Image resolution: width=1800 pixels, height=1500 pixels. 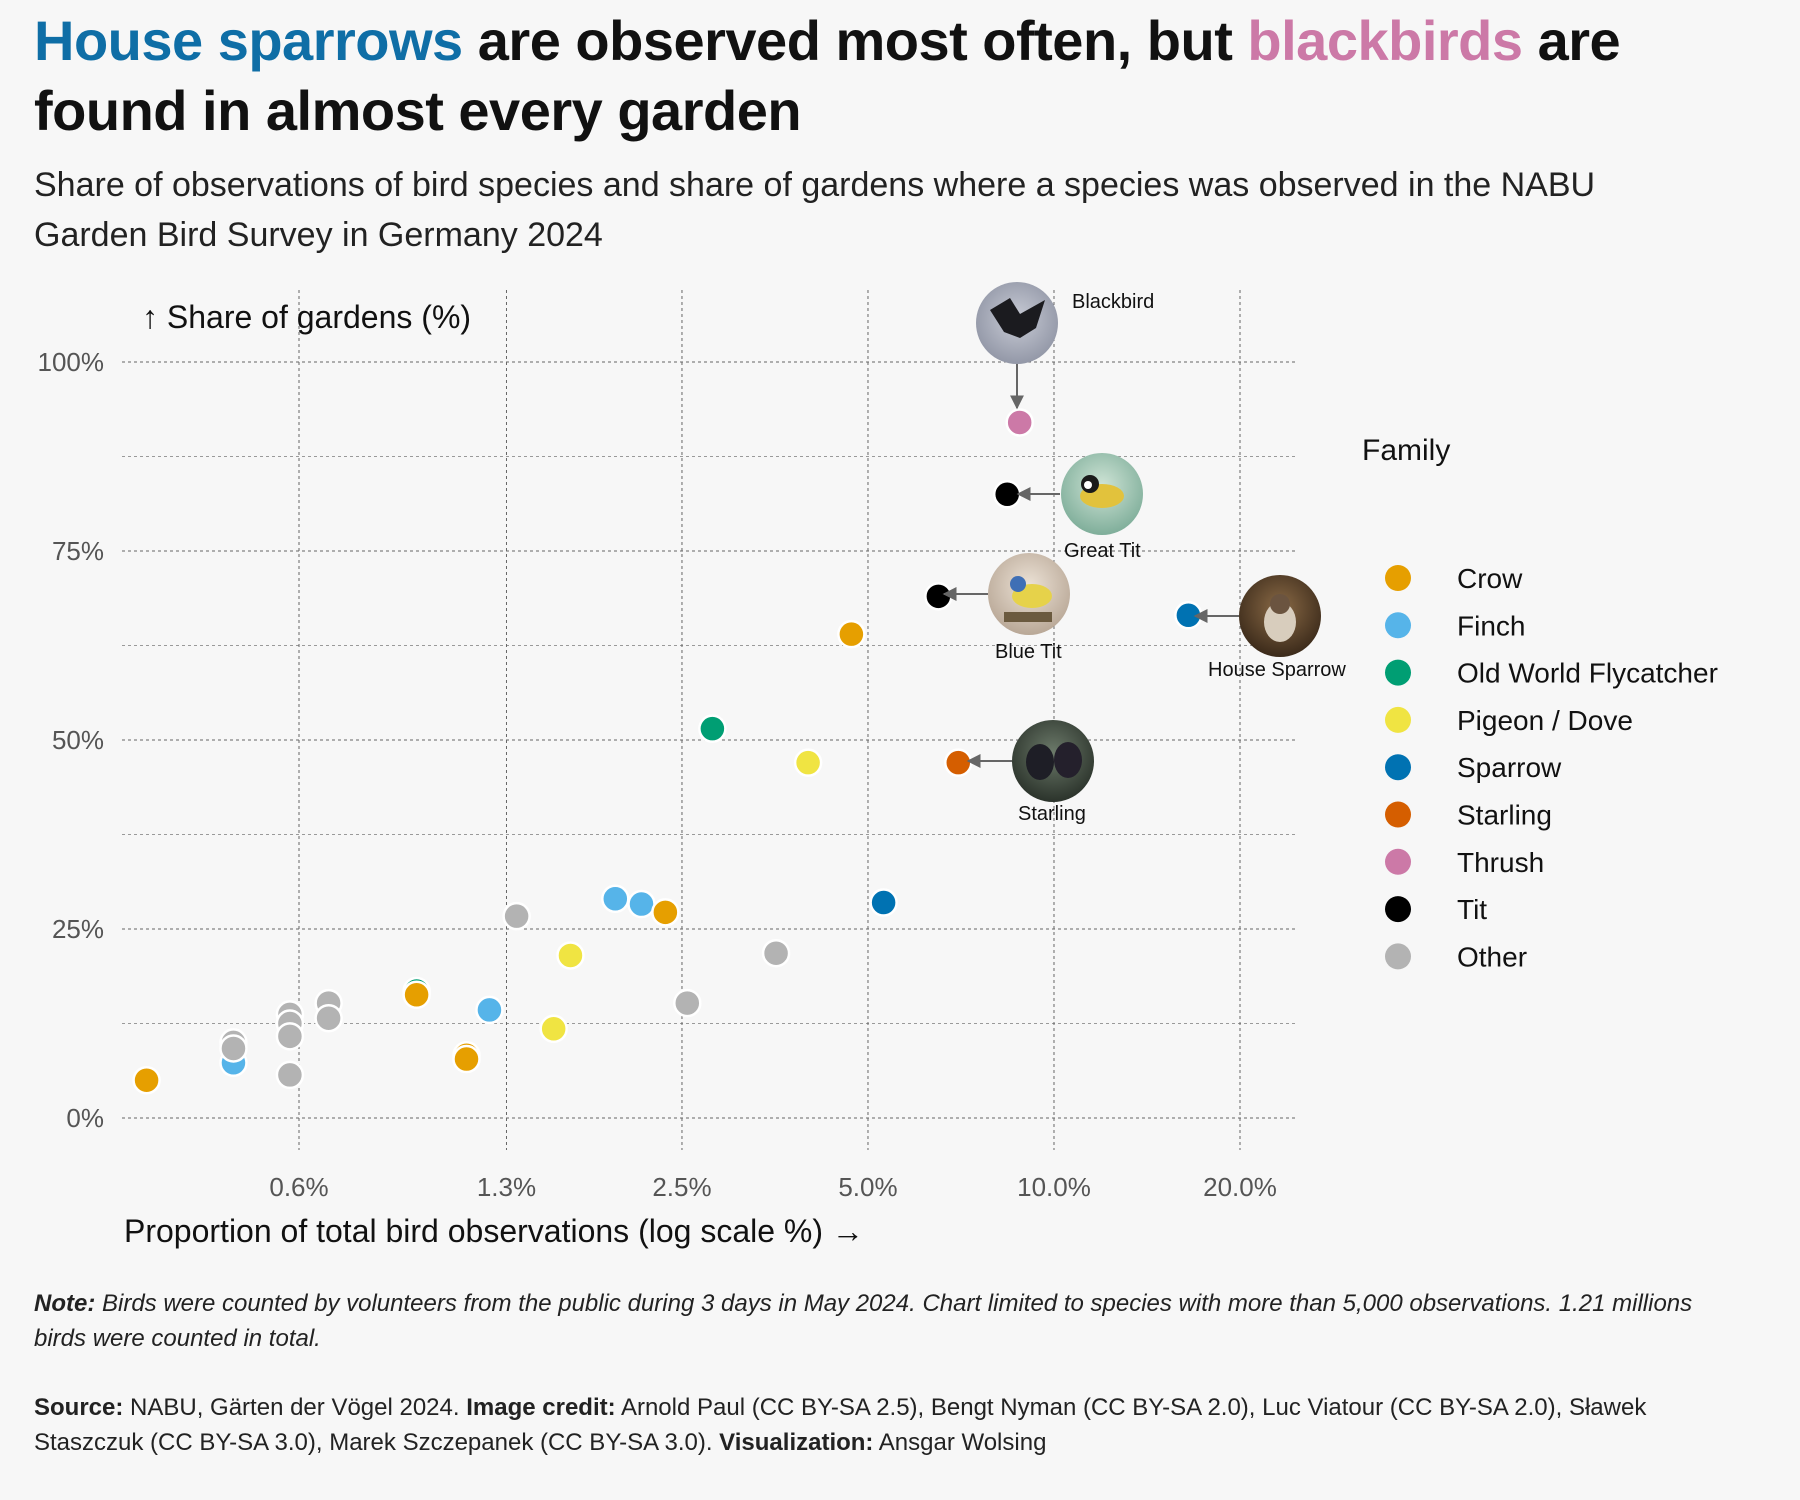 I want to click on y-tick-label: 75%, so click(x=78, y=551).